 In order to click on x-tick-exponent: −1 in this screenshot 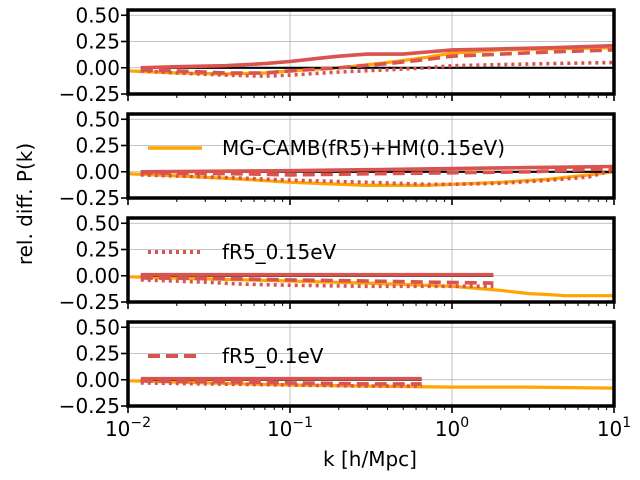, I will do `click(302, 423)`.